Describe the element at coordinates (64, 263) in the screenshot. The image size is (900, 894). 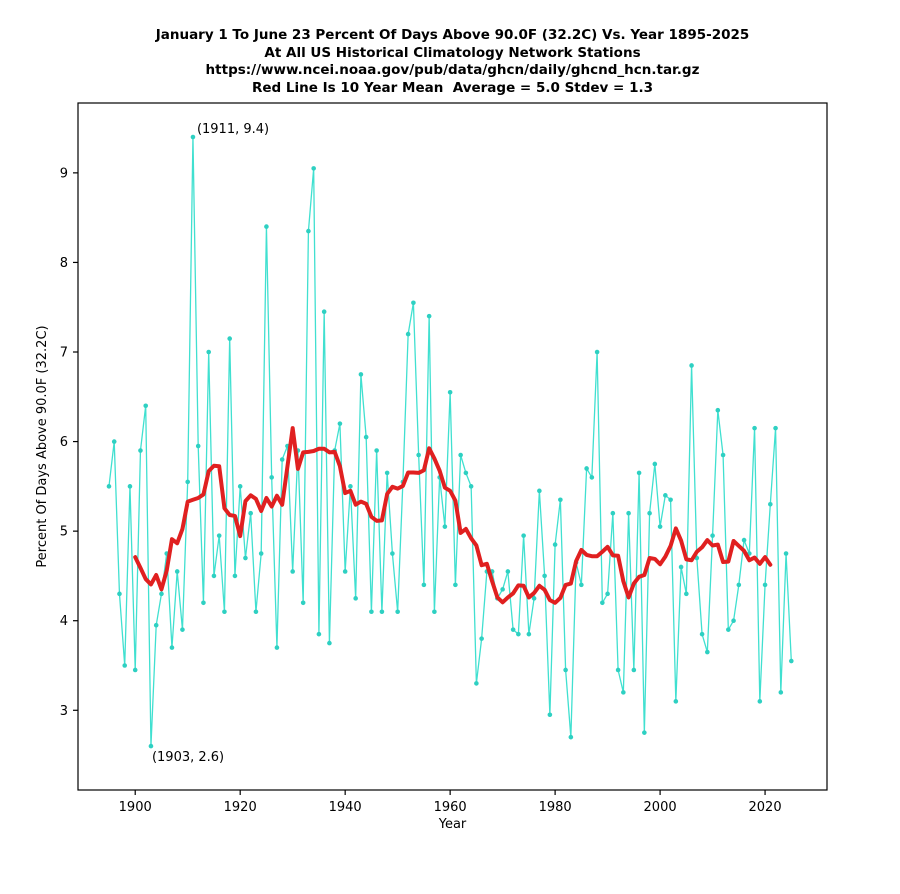
I see `y-tick-label: 8` at that location.